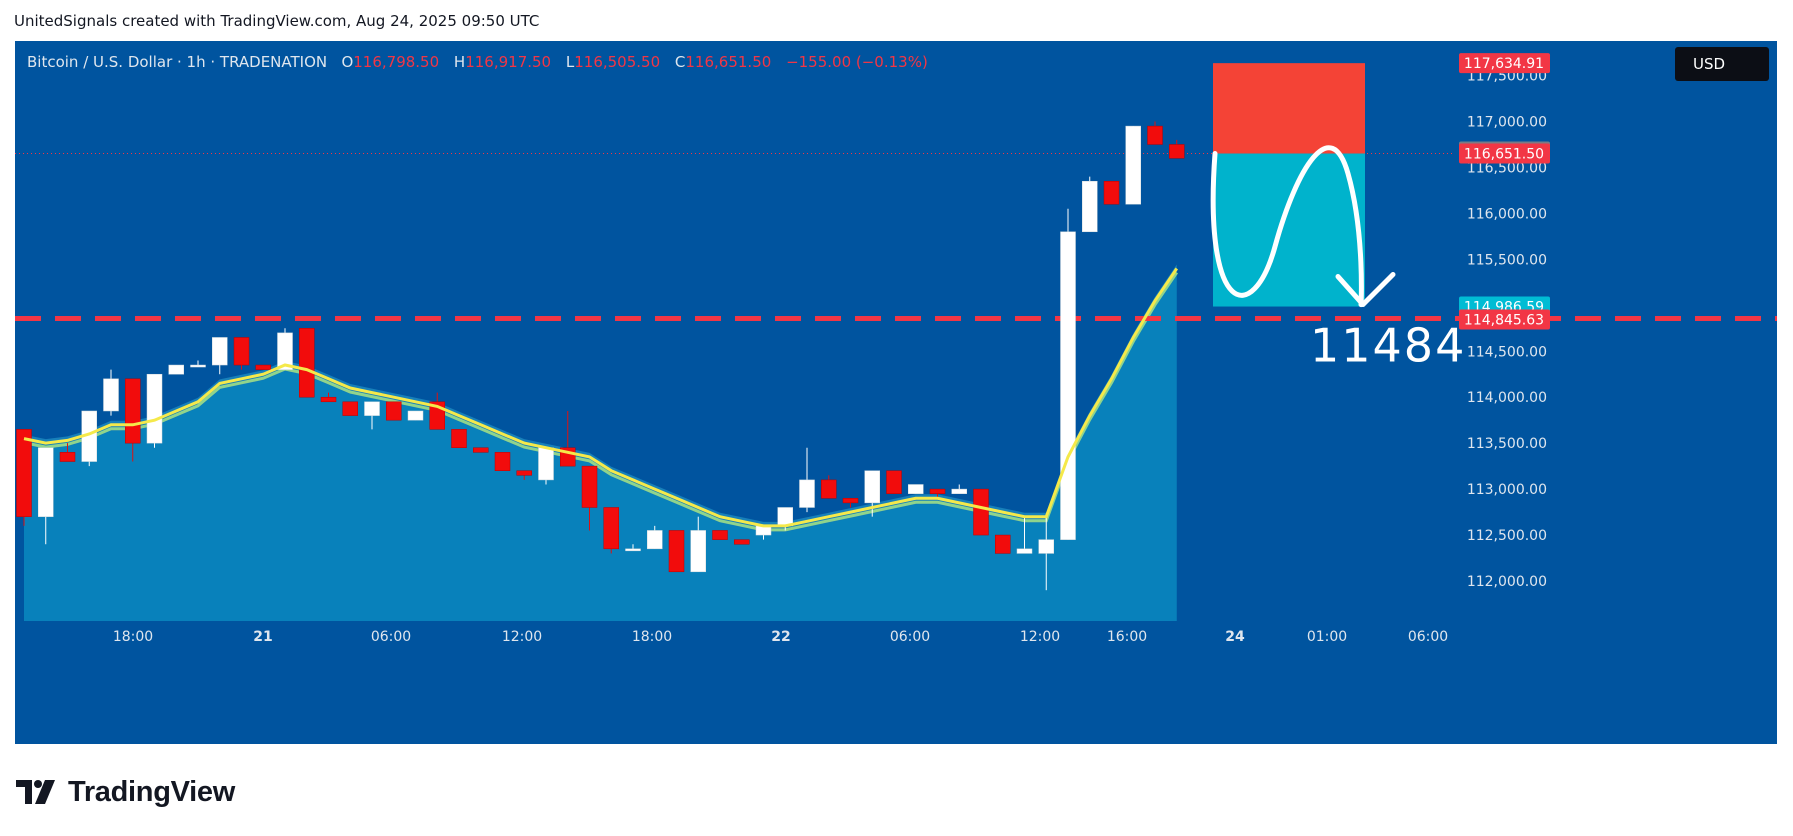  What do you see at coordinates (1365, 290) in the screenshot?
I see `projection-arrowhead` at bounding box center [1365, 290].